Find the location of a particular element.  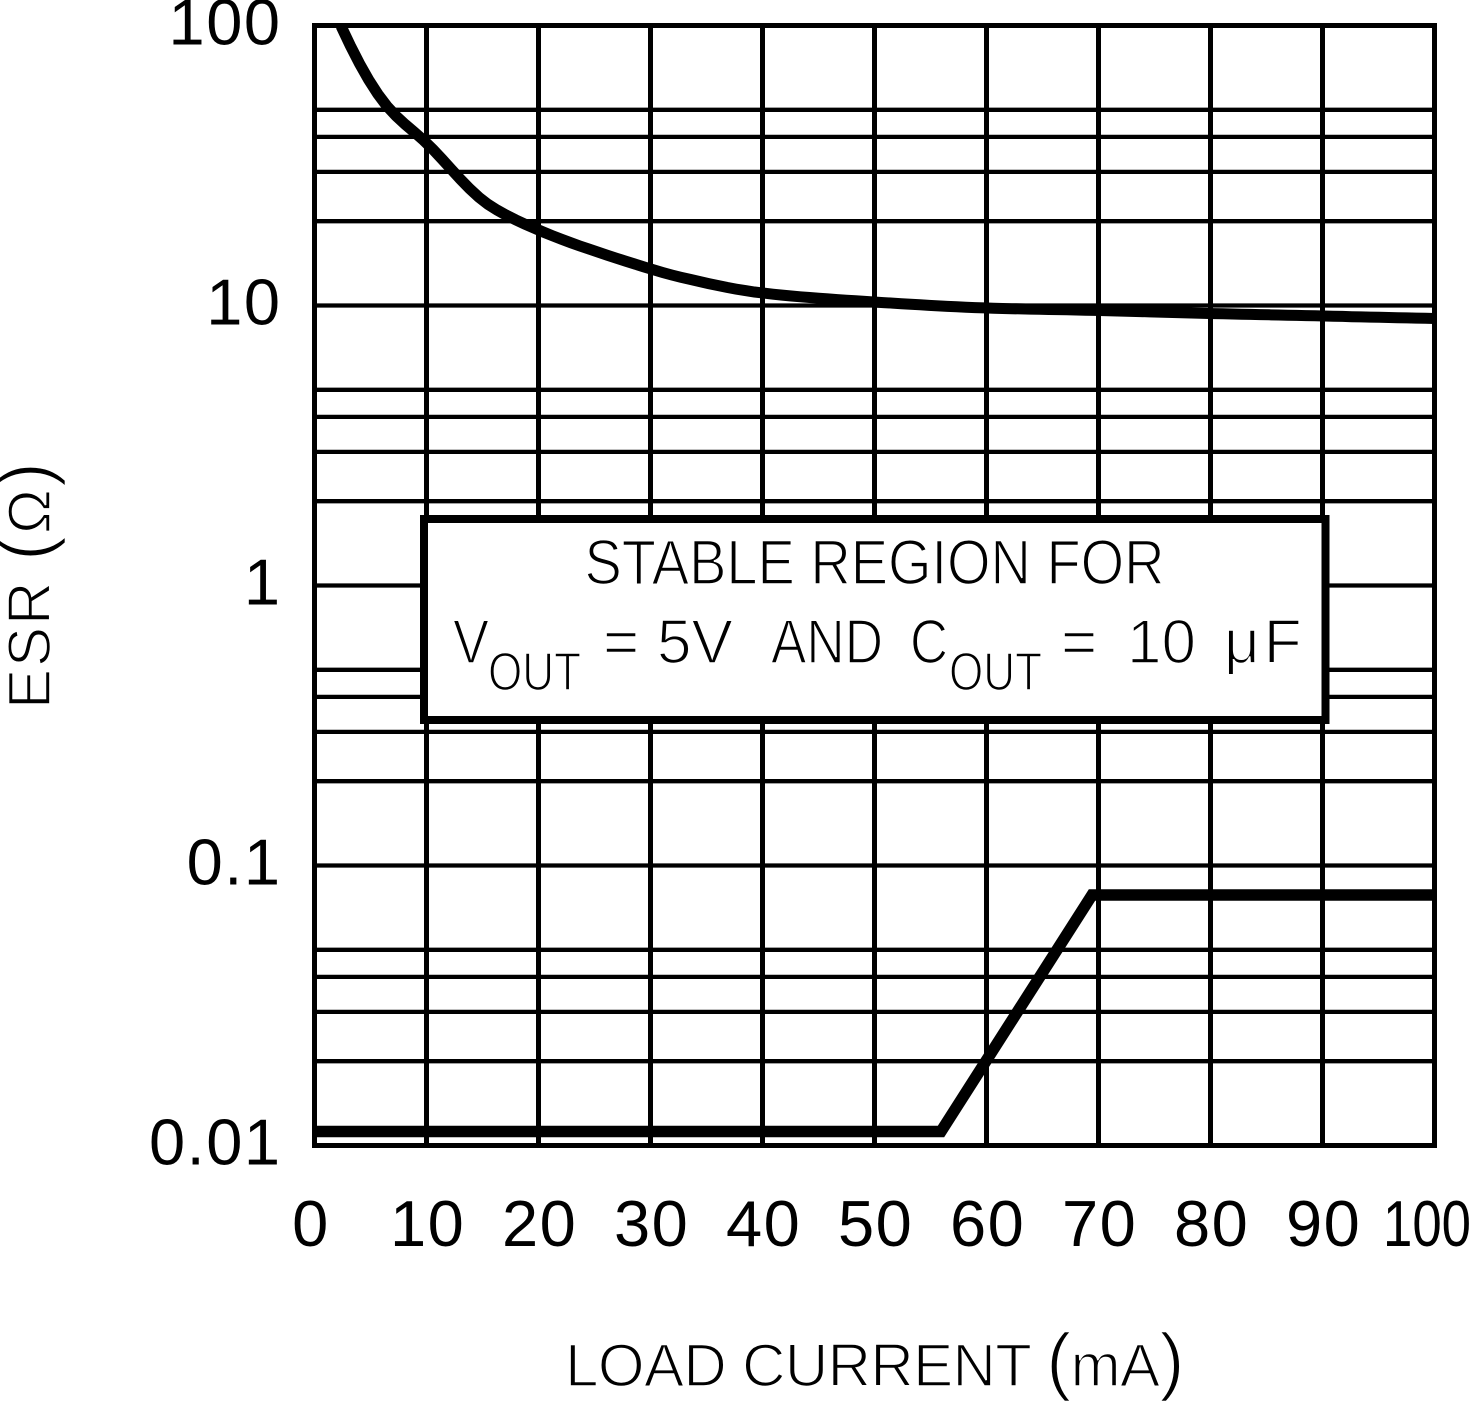

svg-text: 0.1 is located at coordinates (234, 862).